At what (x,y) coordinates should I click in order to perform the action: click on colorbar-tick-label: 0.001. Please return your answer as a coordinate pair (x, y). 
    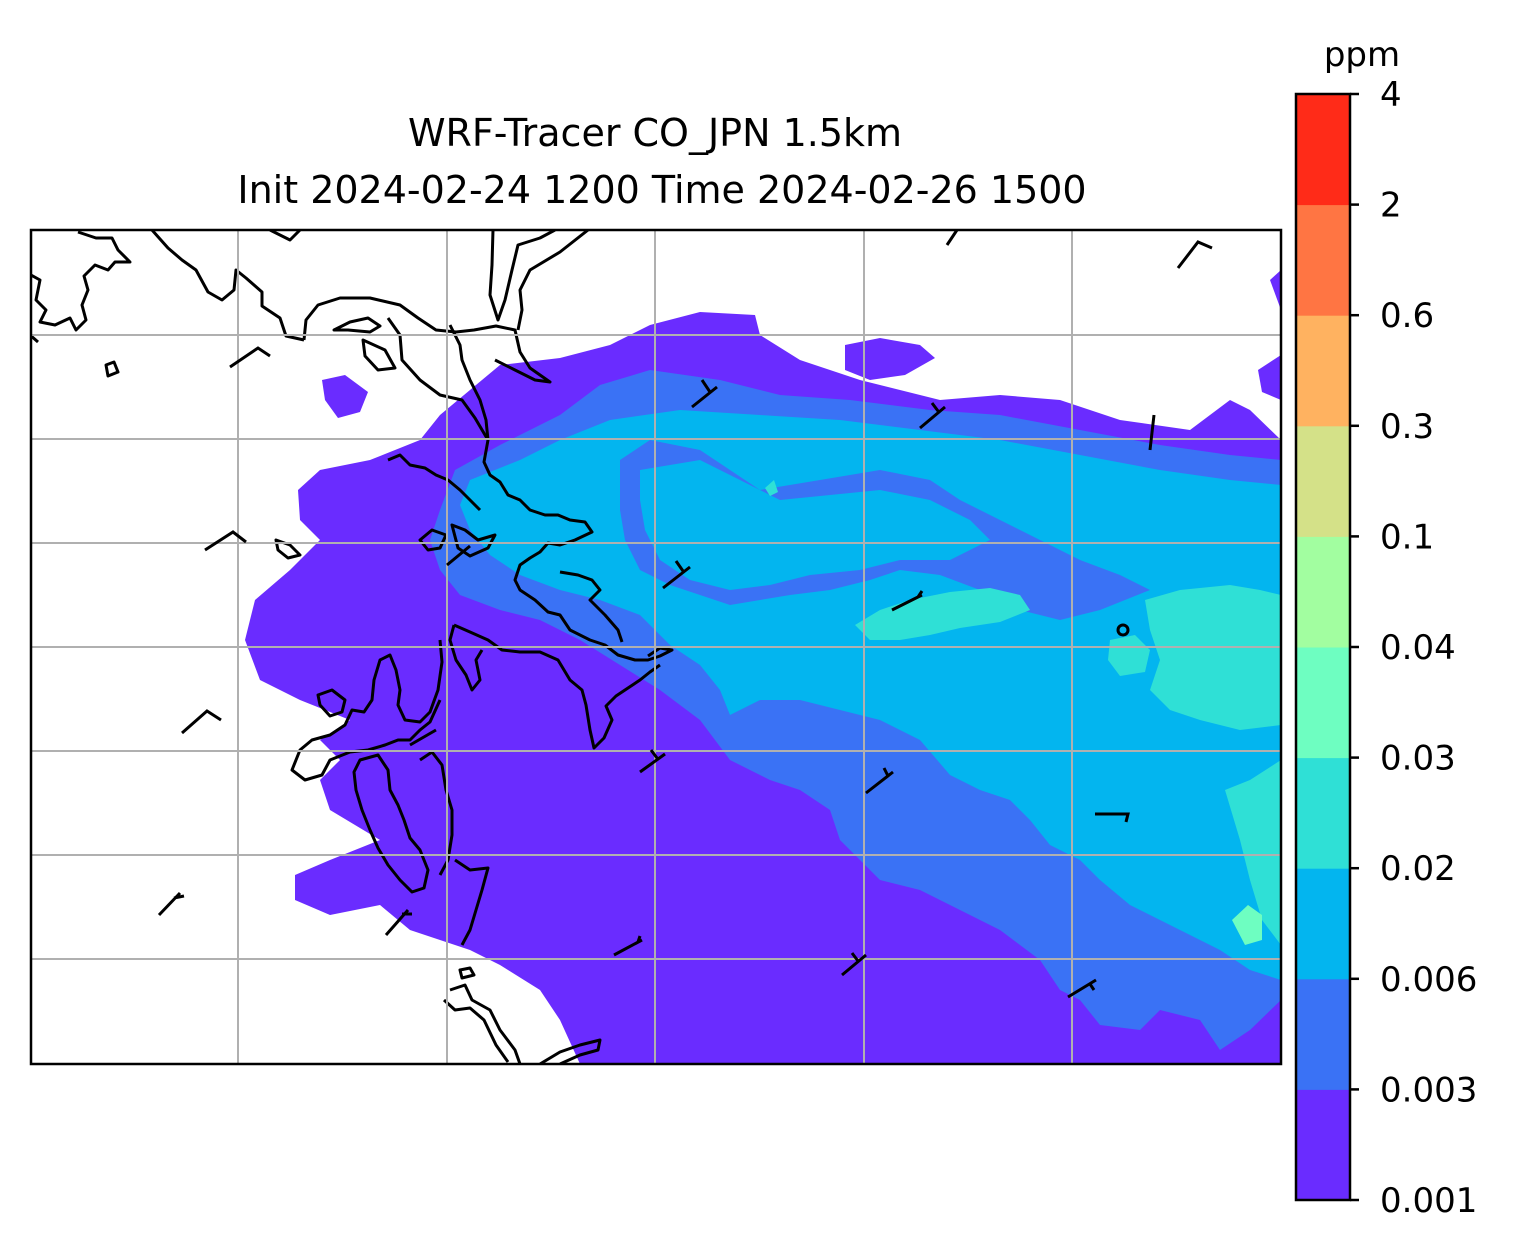
    Looking at the image, I should click on (1428, 1201).